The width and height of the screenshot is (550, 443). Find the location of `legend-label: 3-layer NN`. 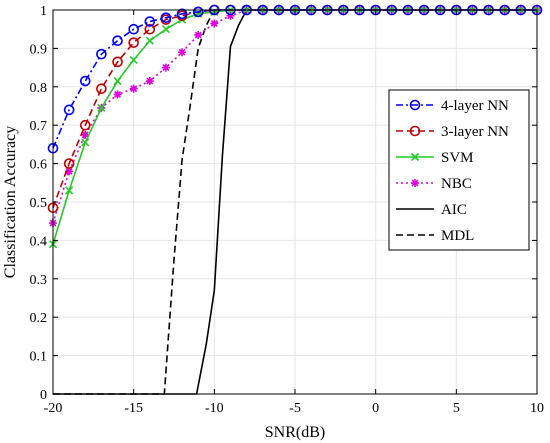

legend-label: 3-layer NN is located at coordinates (475, 132).